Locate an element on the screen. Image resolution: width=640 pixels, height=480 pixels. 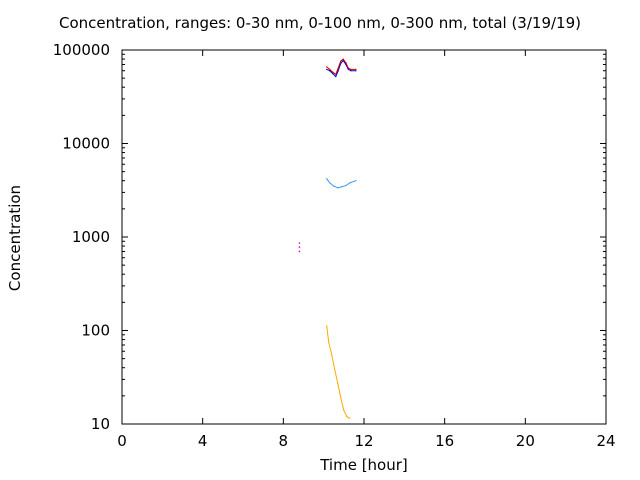
y-tick-label: 10000 is located at coordinates (86, 144).